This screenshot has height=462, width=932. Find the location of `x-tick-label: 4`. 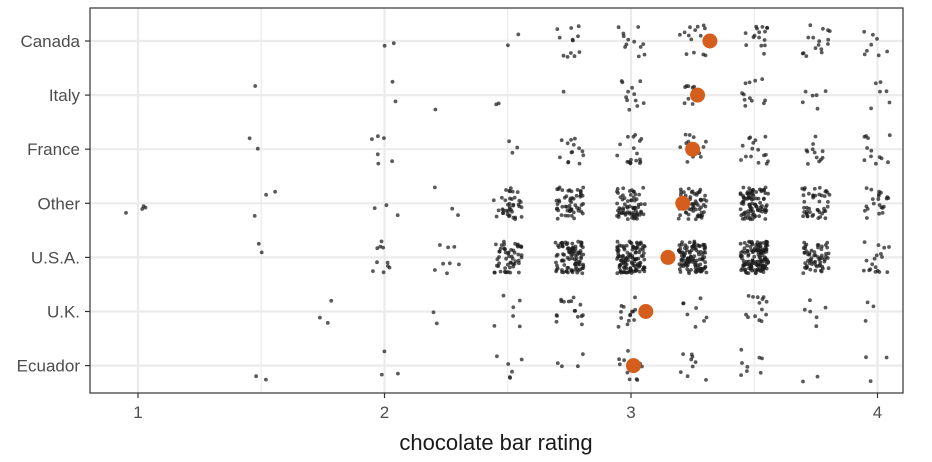

x-tick-label: 4 is located at coordinates (877, 412).